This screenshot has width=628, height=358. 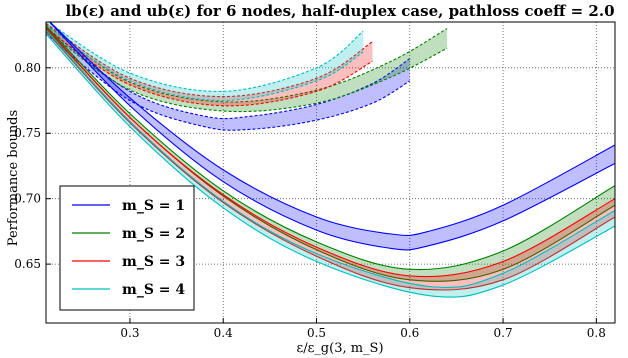 What do you see at coordinates (339, 348) in the screenshot?
I see `x-axis-label: ε/ε_g(3, m_S)` at bounding box center [339, 348].